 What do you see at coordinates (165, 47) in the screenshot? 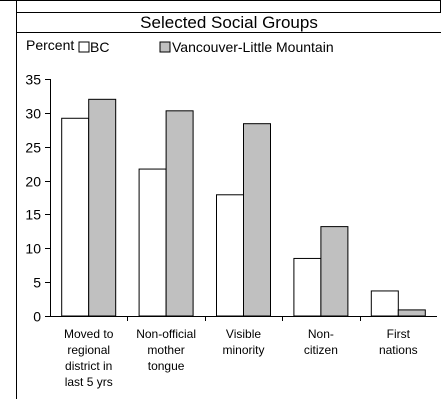
I see `legend-swatch-vancouver` at bounding box center [165, 47].